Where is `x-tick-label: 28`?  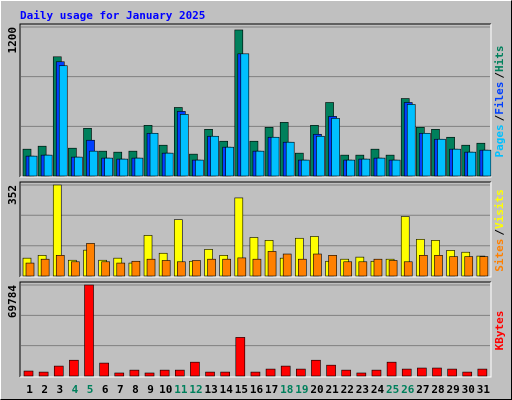 x-tick-label: 28 is located at coordinates (437, 389).